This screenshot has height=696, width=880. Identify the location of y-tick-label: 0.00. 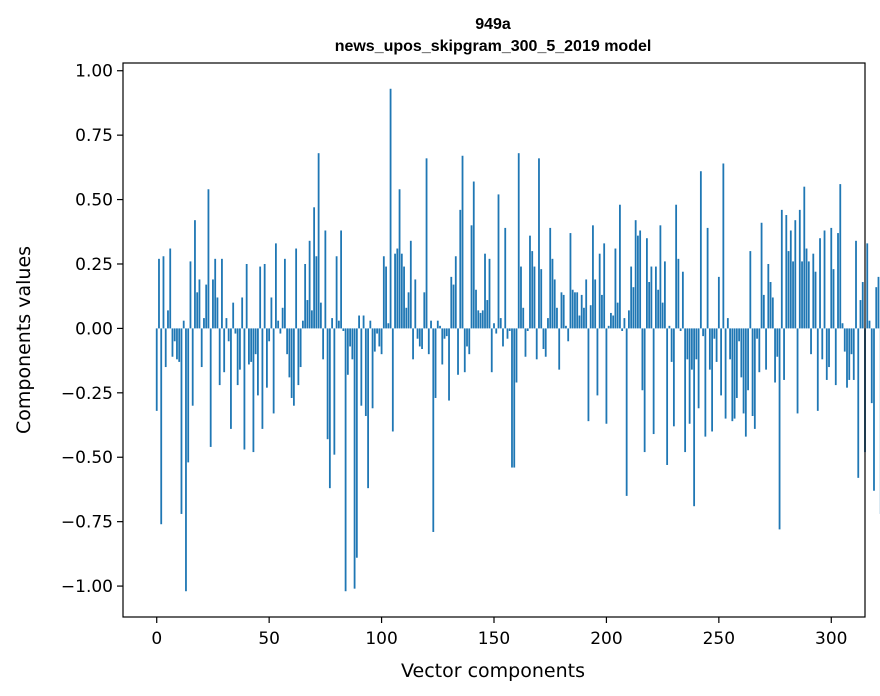
(94, 329).